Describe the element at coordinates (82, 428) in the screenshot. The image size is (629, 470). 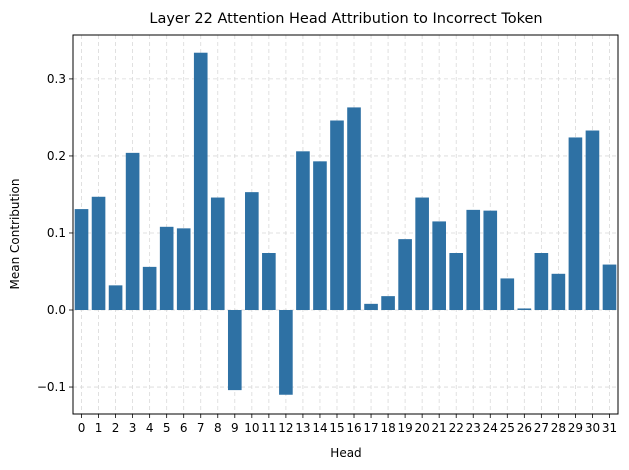
I see `x-tick-label: 0` at that location.